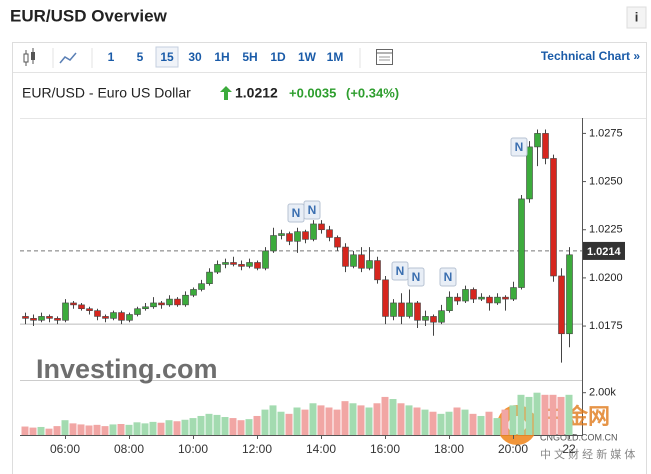 The height and width of the screenshot is (474, 651). What do you see at coordinates (590, 56) in the screenshot?
I see `technical-chart-link: Technical Chart »` at bounding box center [590, 56].